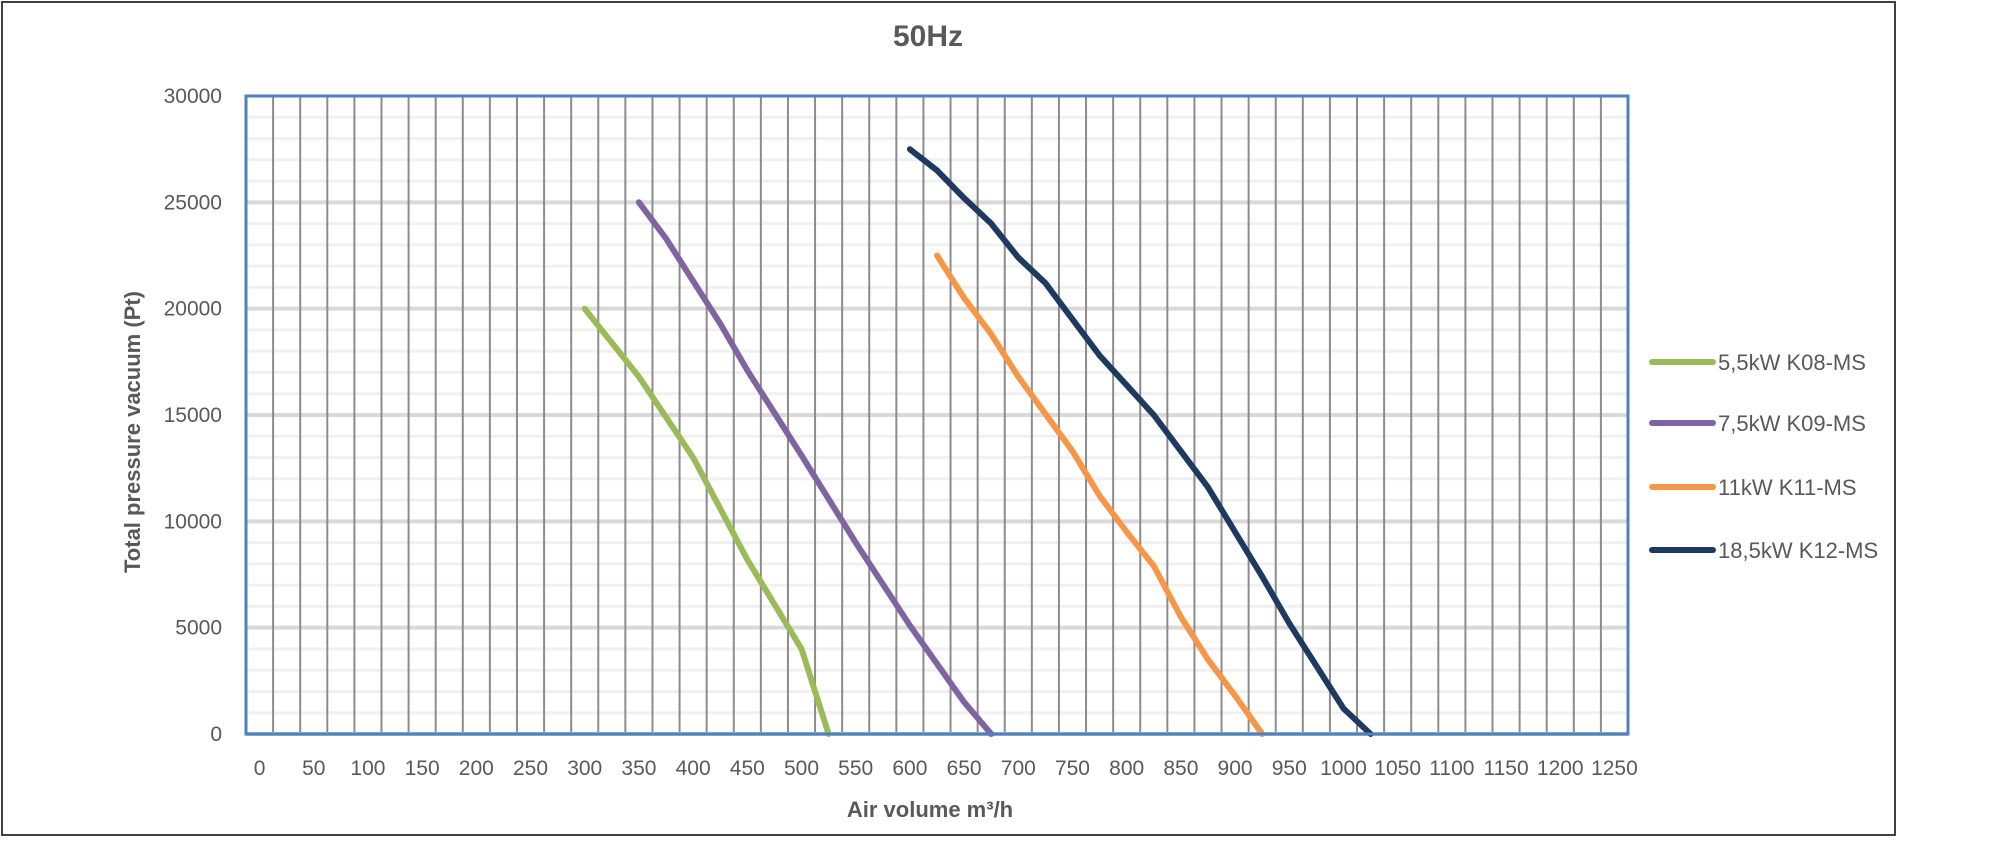 The image size is (2000, 841). What do you see at coordinates (530, 768) in the screenshot?
I see `x-tick-label: 250` at bounding box center [530, 768].